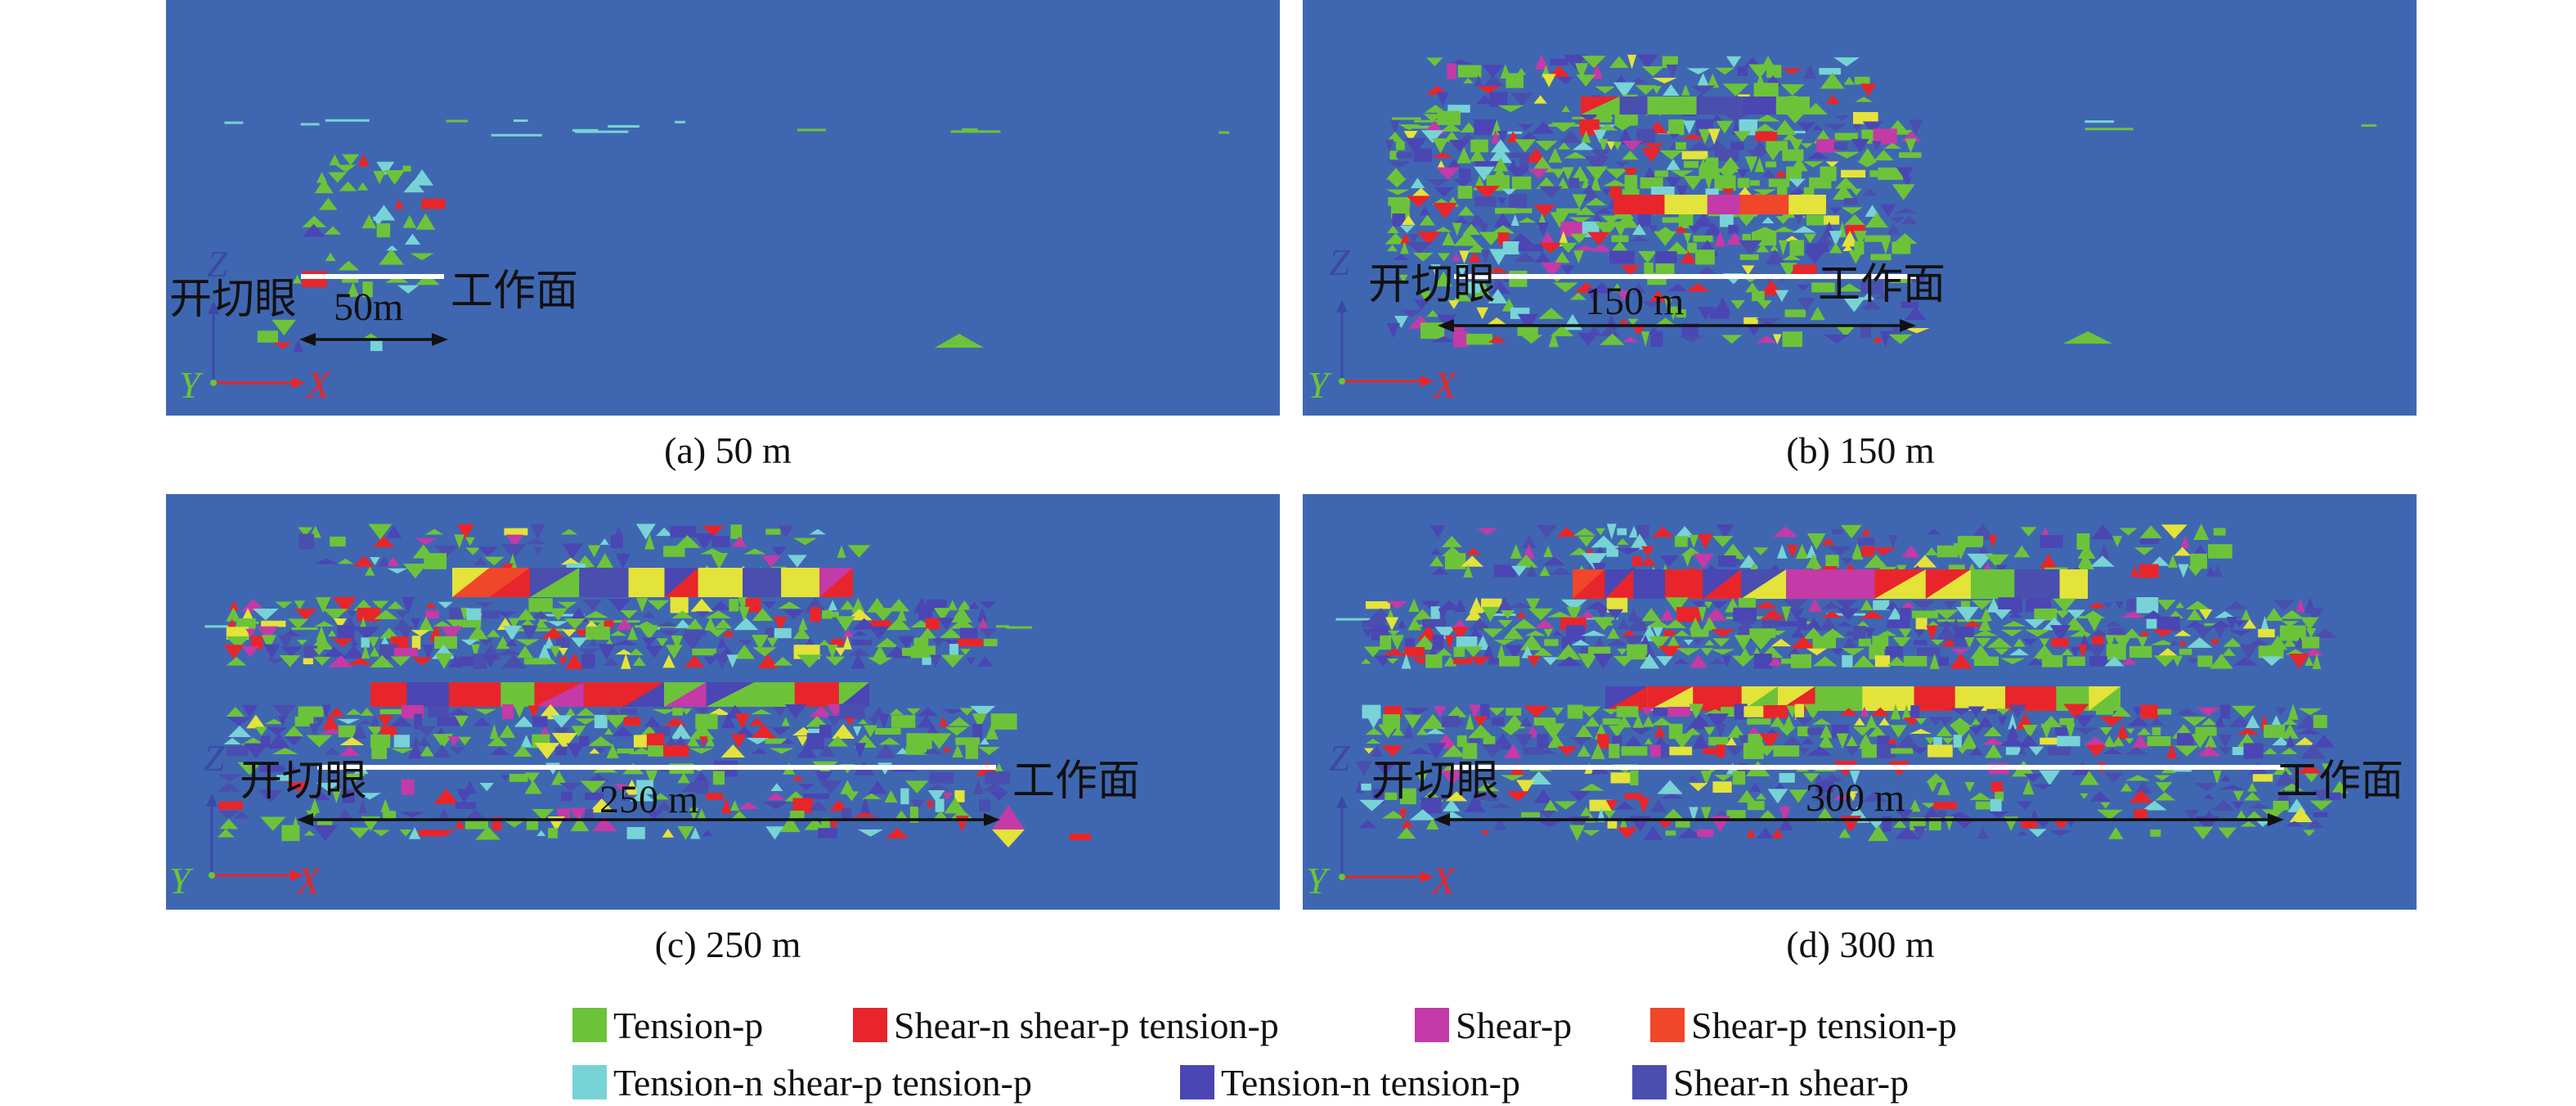  What do you see at coordinates (1197, 1082) in the screenshot?
I see `legend-swatch` at bounding box center [1197, 1082].